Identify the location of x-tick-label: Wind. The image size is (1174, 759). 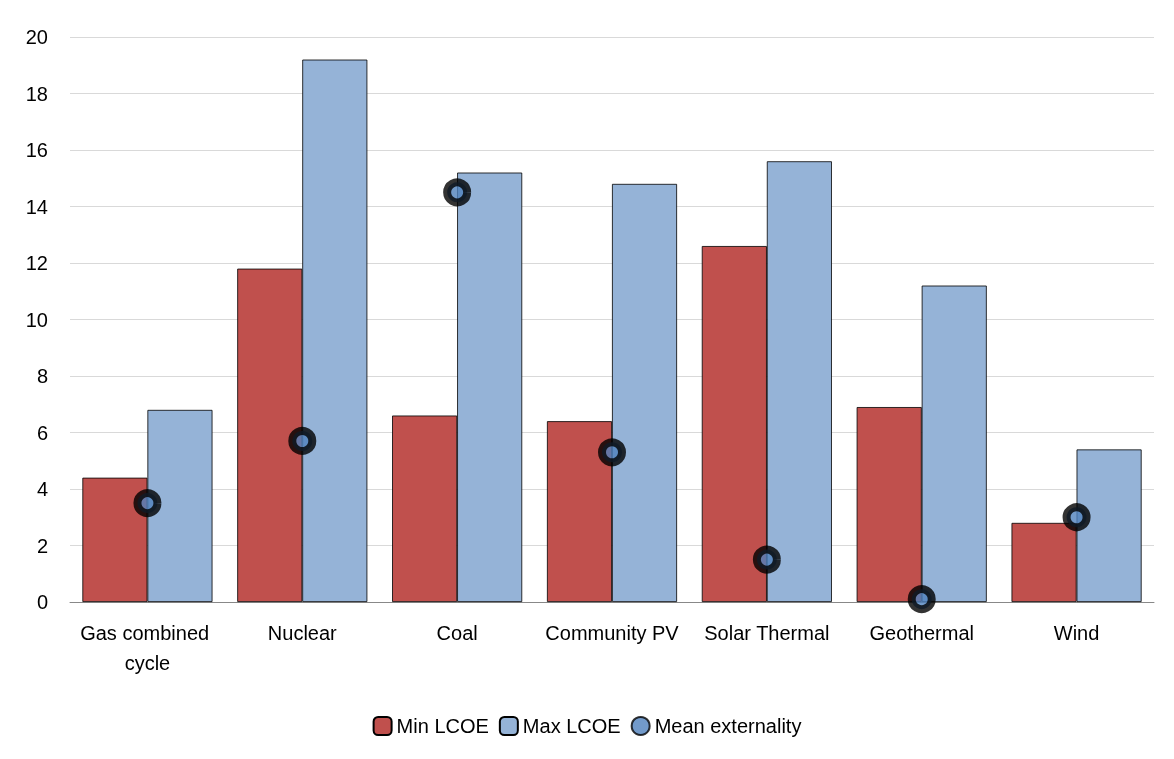
(1076, 633).